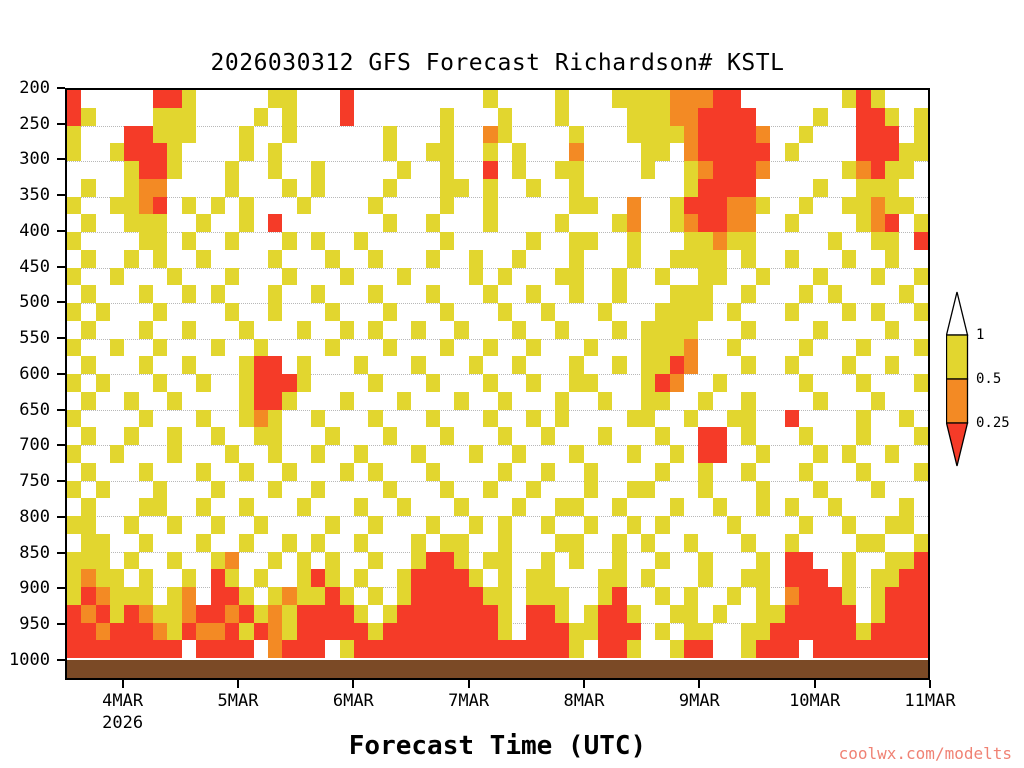  I want to click on y-tick-mark, so click(61, 266).